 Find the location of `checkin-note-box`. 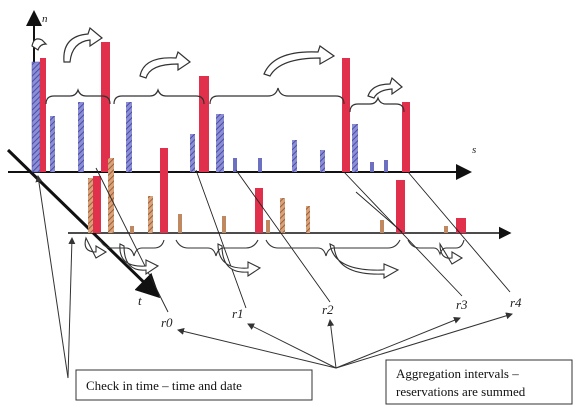

checkin-note-box is located at coordinates (194, 385).